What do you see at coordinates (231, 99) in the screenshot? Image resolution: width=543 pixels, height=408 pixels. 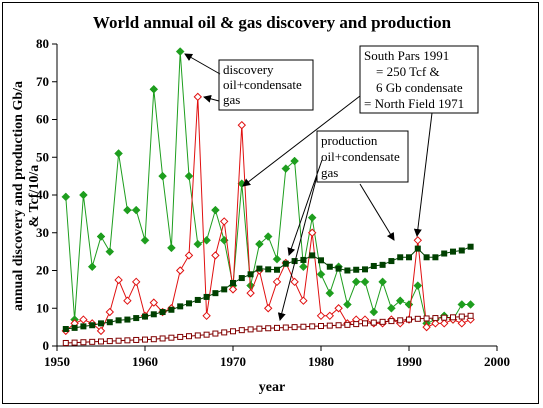 I see `annotation-discovery-line3: gas` at bounding box center [231, 99].